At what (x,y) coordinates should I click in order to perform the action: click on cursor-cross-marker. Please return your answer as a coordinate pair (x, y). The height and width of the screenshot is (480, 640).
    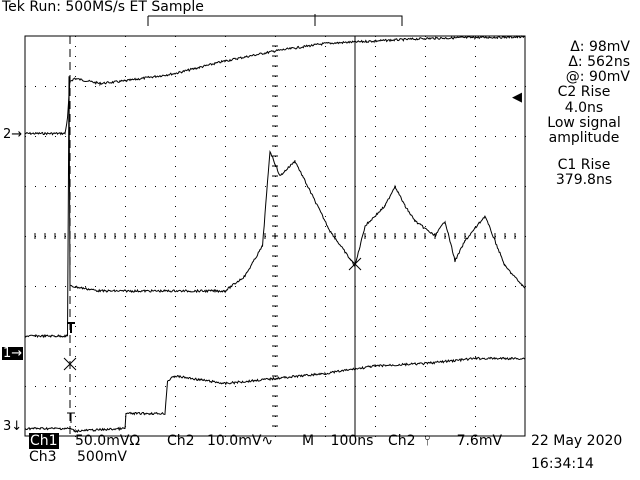
    Looking at the image, I should click on (355, 264).